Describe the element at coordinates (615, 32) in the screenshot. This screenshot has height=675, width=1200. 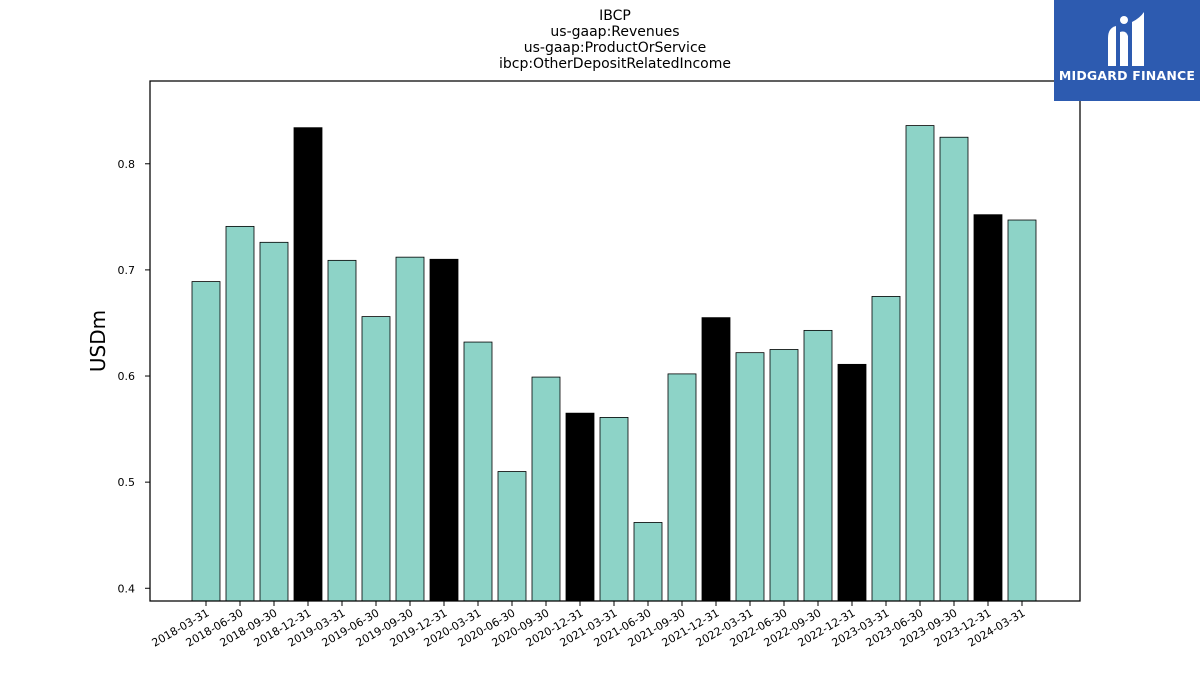
I see `title-line-2: us-gaap:Revenues` at that location.